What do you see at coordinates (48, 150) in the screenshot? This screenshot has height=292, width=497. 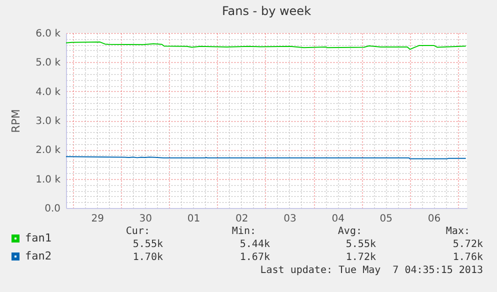 I see `y-tick-label: 2.0 k` at bounding box center [48, 150].